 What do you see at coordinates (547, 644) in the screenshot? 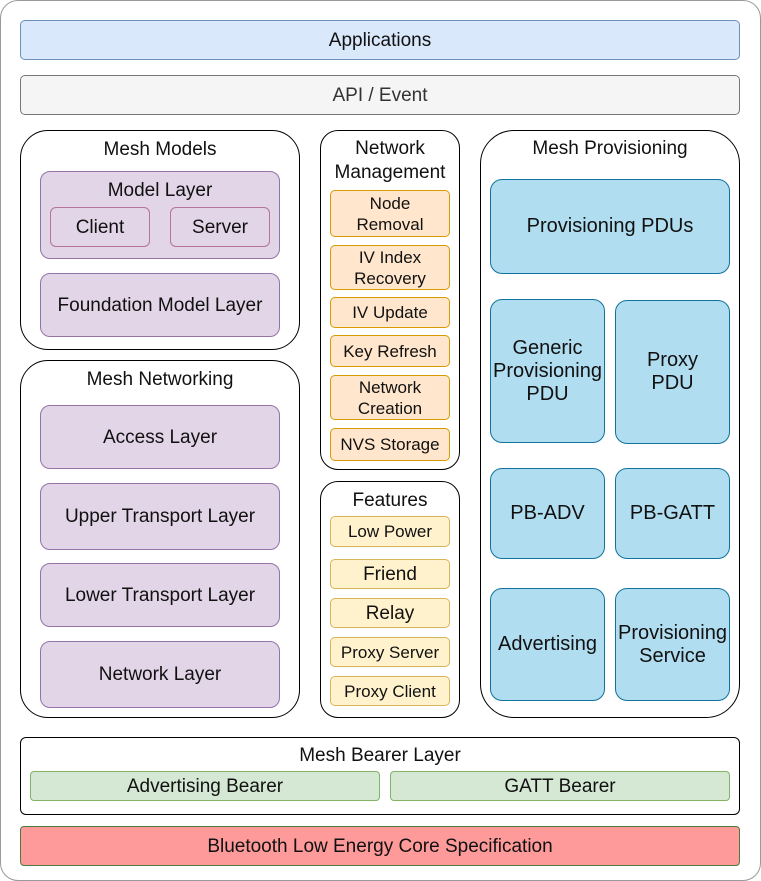
I see `advertising: Advertising` at bounding box center [547, 644].